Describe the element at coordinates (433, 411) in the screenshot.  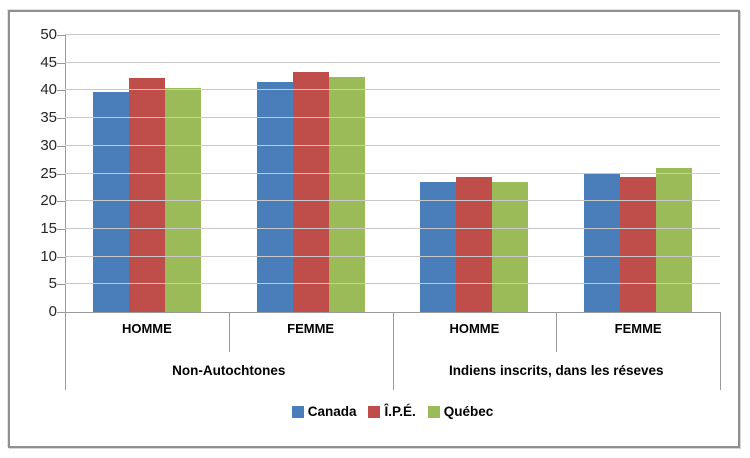
I see `legend-swatch-quebec` at that location.